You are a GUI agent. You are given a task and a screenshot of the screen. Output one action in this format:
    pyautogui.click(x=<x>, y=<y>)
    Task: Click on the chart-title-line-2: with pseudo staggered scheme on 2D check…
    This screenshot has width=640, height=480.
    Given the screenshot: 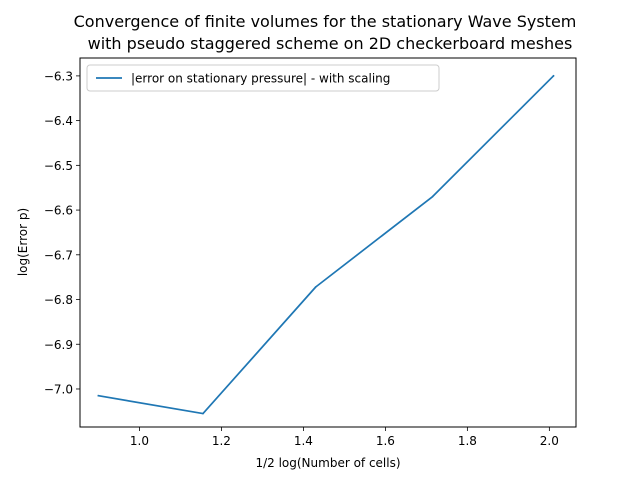 What is the action you would take?
    pyautogui.click(x=330, y=43)
    